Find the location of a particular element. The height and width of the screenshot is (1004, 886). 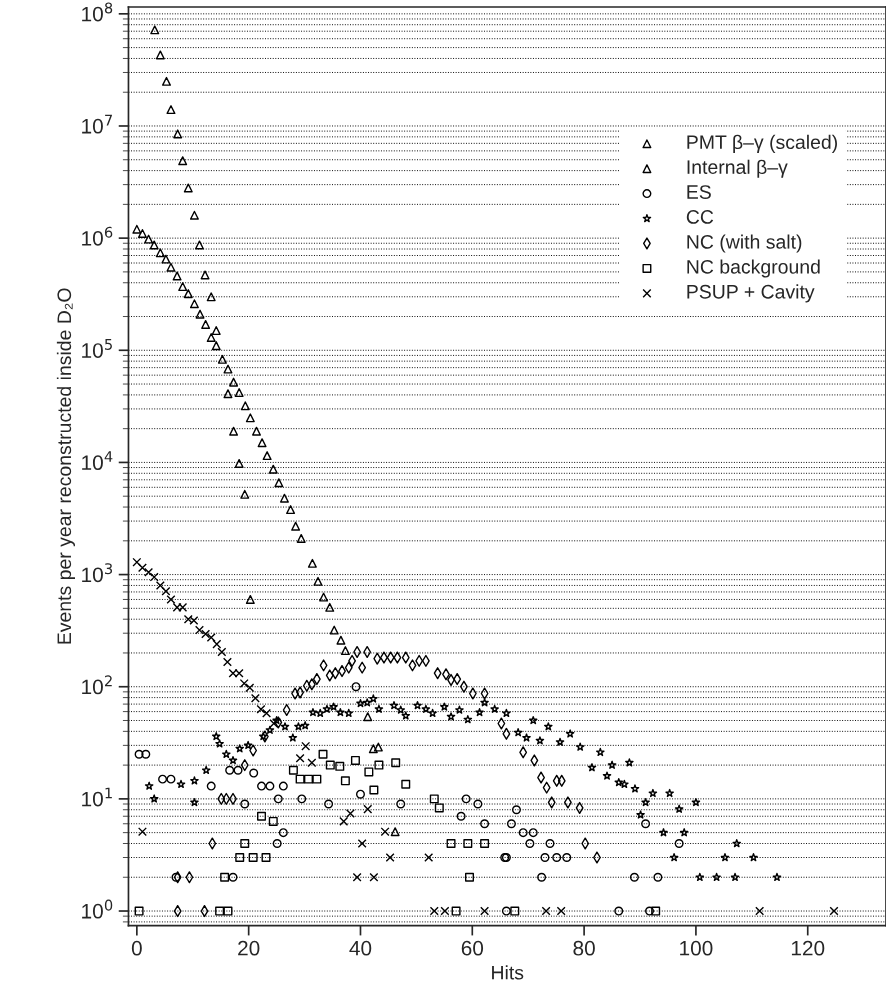

x-tick-label: 0 is located at coordinates (136, 948).